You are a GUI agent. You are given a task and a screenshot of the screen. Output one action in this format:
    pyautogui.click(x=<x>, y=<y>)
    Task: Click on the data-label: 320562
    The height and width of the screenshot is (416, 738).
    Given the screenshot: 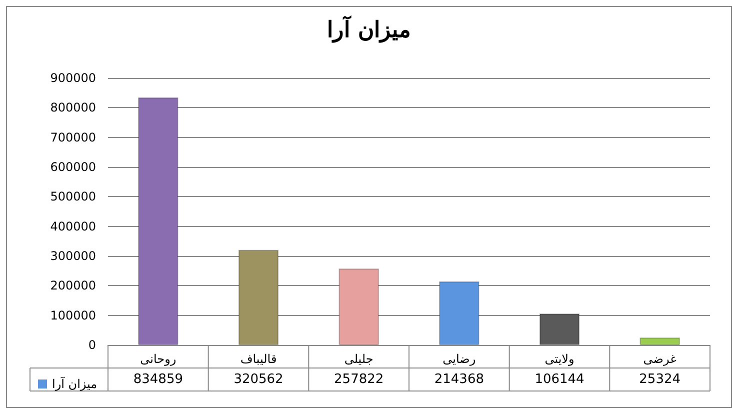 What is the action you would take?
    pyautogui.click(x=259, y=379)
    